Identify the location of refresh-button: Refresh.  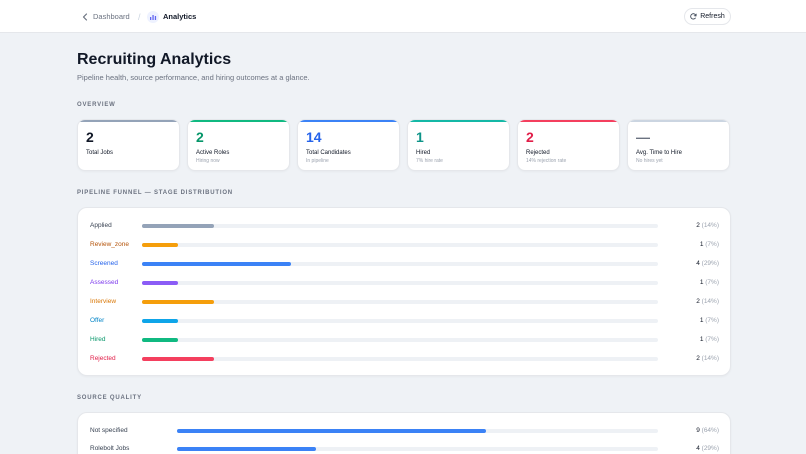
(707, 16).